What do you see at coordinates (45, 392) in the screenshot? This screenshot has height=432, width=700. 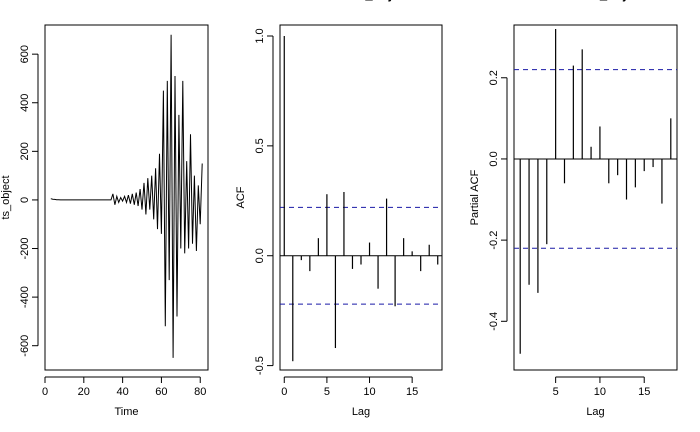 I see `ts-x-tick-label: 0` at bounding box center [45, 392].